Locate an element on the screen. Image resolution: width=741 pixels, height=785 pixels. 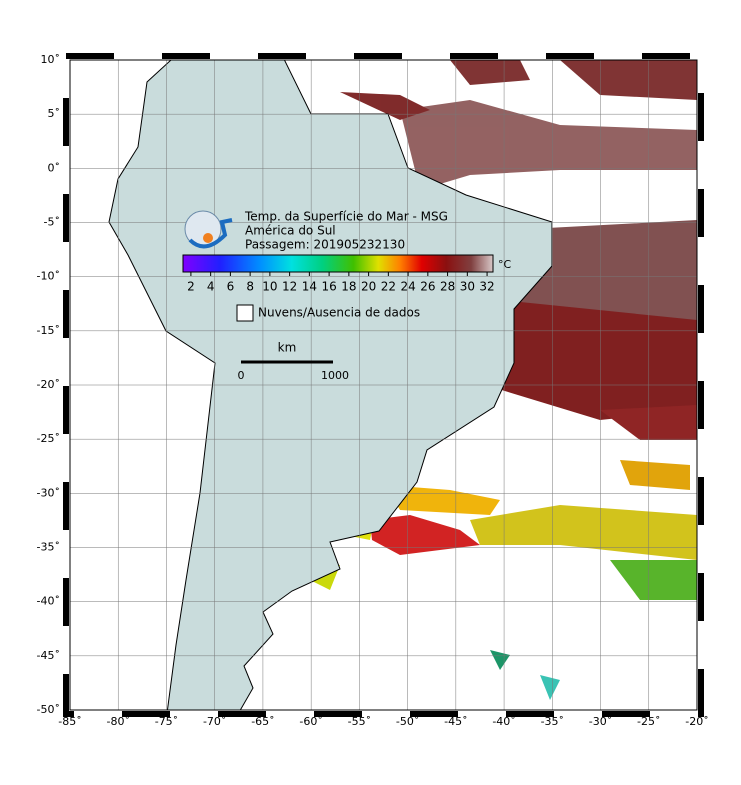
legend-swatch is located at coordinates (245, 313).